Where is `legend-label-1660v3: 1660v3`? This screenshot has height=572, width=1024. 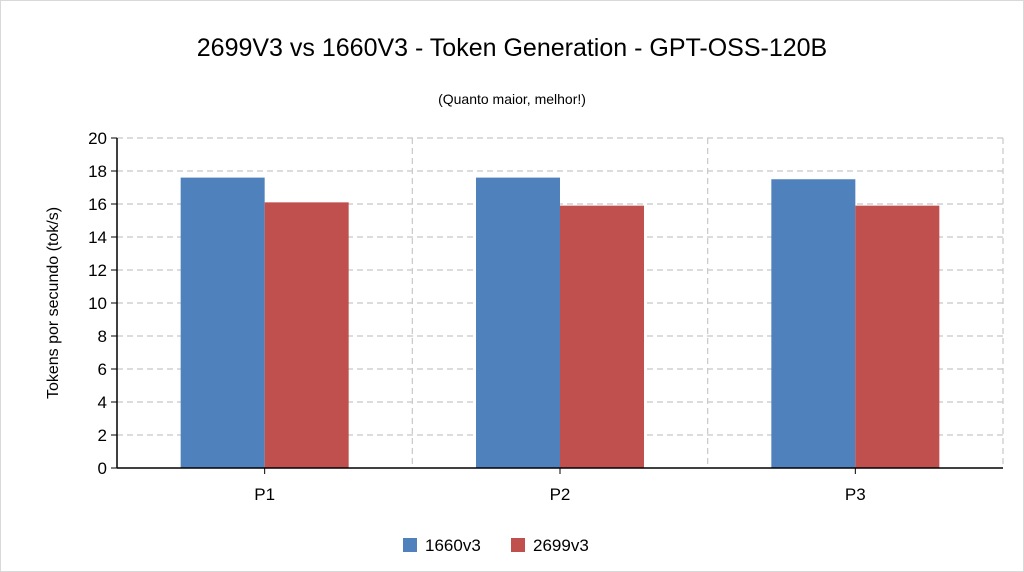 legend-label-1660v3: 1660v3 is located at coordinates (453, 545).